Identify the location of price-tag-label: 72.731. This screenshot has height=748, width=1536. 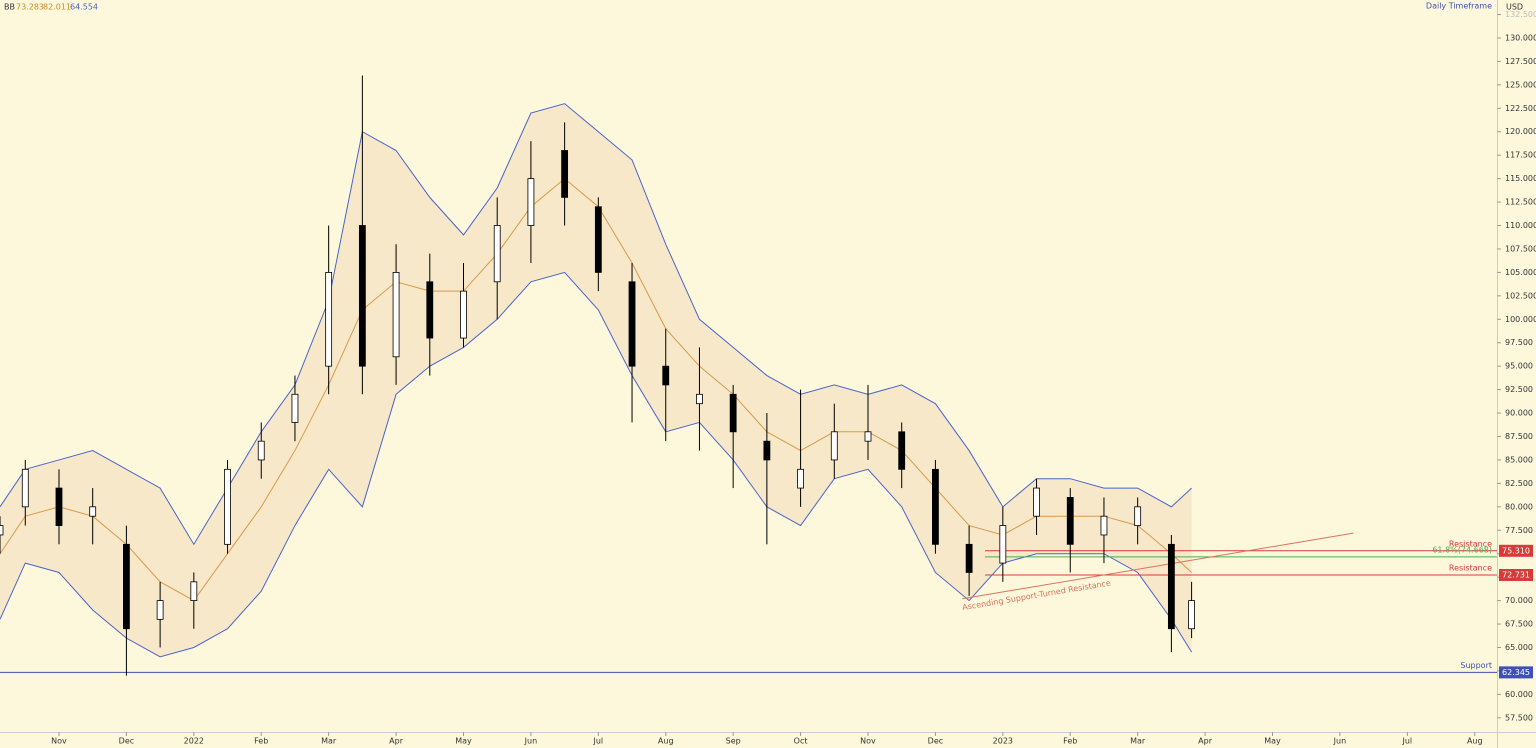
(1516, 574).